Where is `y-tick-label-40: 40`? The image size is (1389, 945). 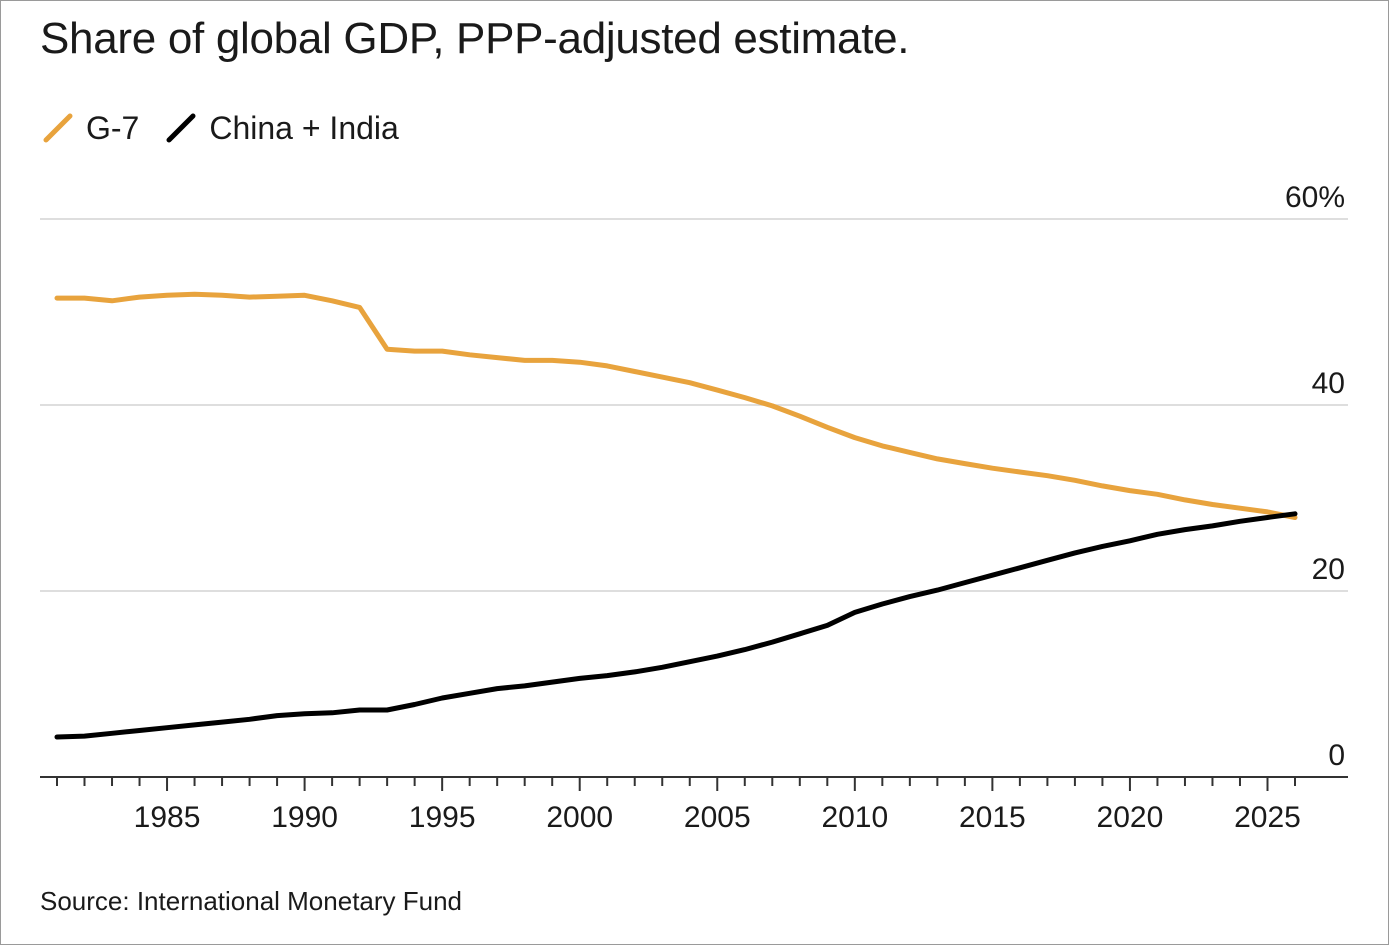
y-tick-label-40: 40 is located at coordinates (1328, 383).